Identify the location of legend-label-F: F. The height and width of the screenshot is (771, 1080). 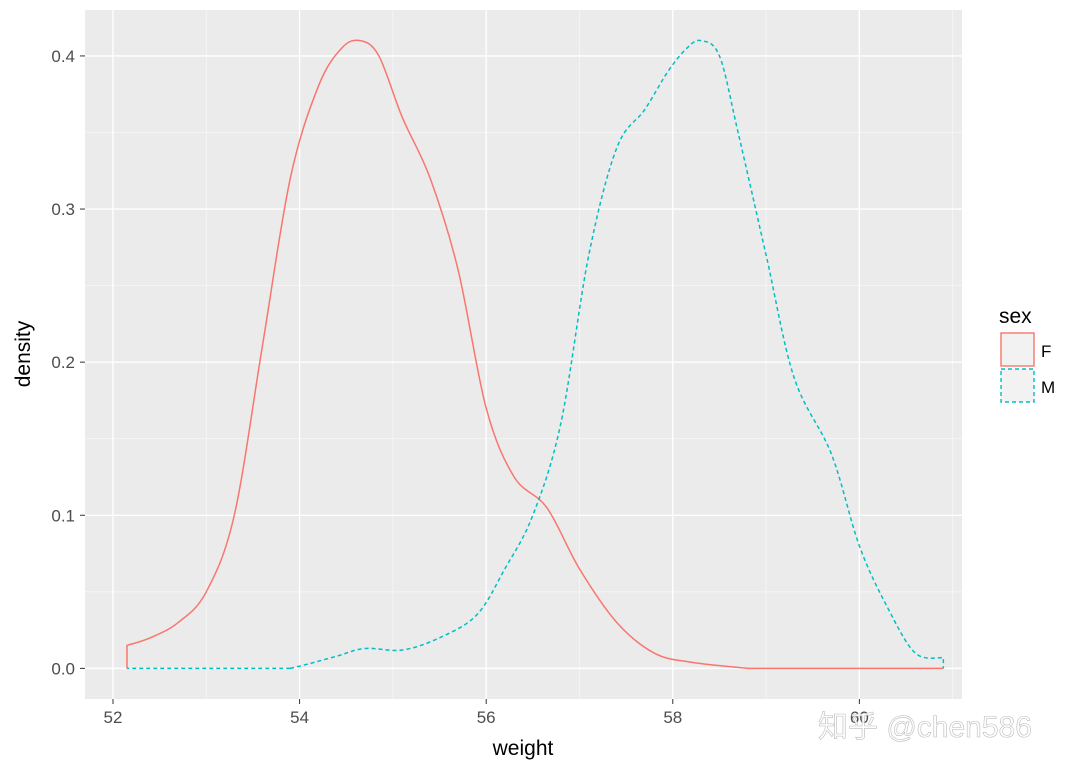
(1046, 351).